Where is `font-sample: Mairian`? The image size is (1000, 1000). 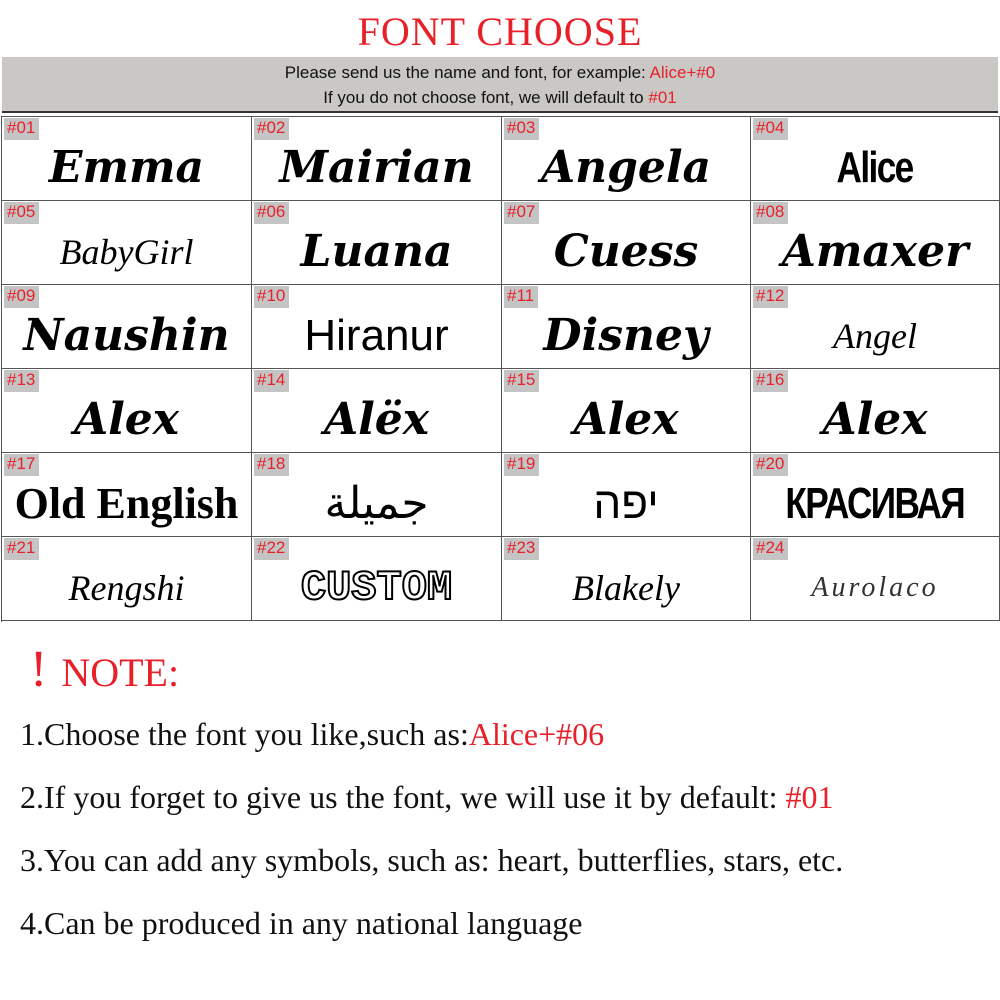 font-sample: Mairian is located at coordinates (376, 167).